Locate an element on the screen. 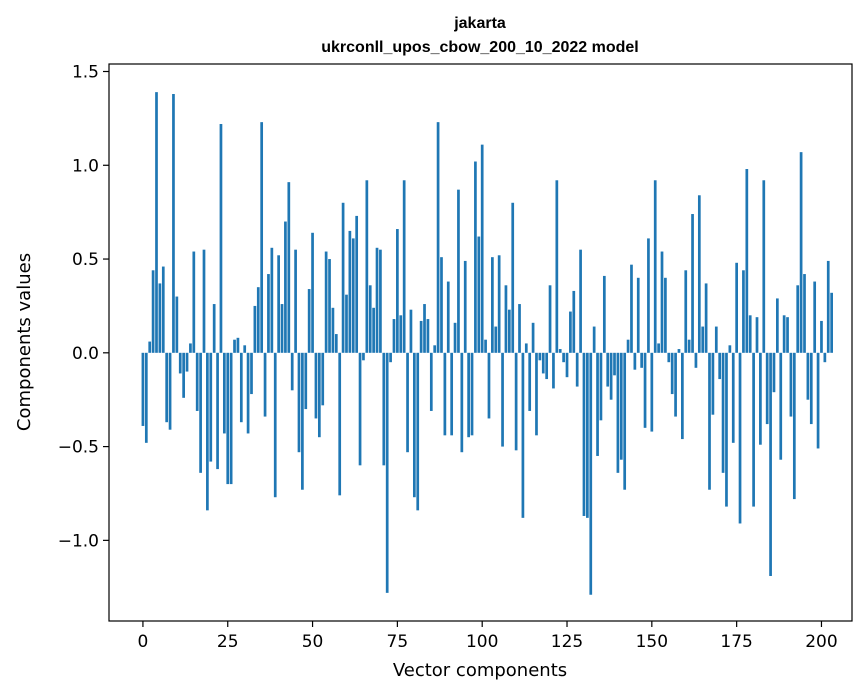 The height and width of the screenshot is (696, 867). x-tick-label: 25 is located at coordinates (228, 642).